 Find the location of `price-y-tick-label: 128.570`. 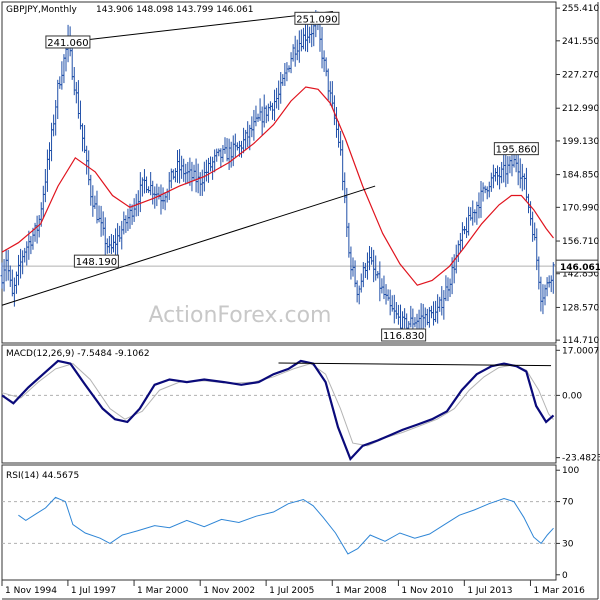

price-y-tick-label: 128.570 is located at coordinates (580, 308).